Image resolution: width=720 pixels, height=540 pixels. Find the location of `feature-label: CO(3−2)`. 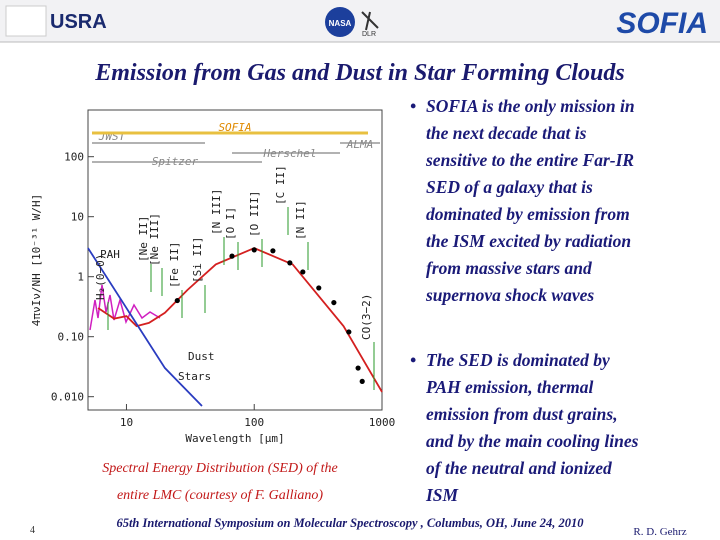

feature-label: CO(3−2) is located at coordinates (366, 317).